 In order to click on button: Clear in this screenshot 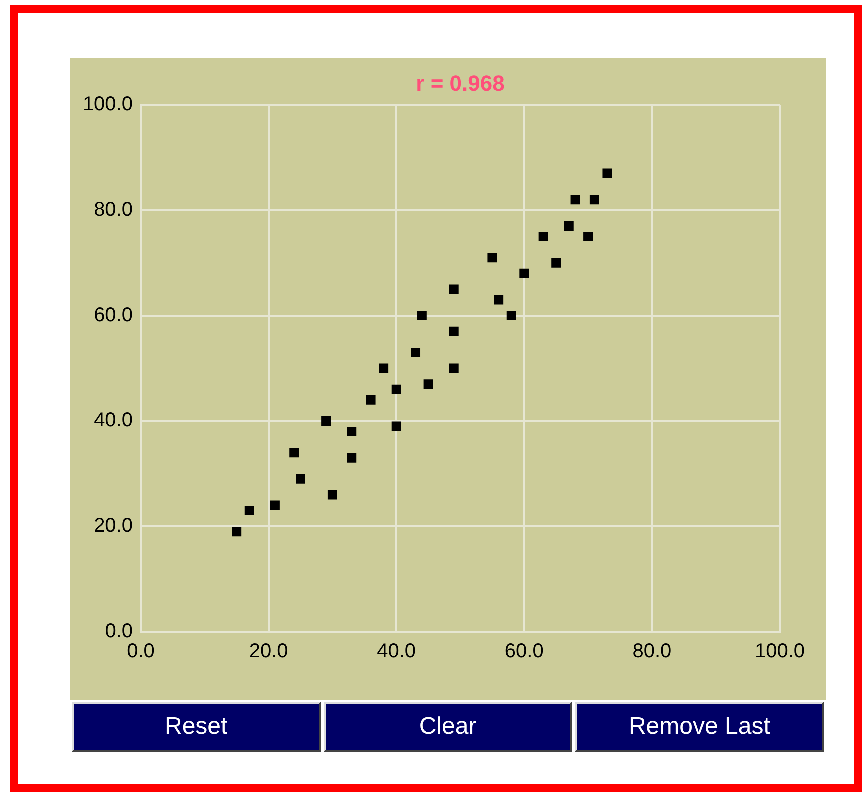, I will do `click(448, 727)`.